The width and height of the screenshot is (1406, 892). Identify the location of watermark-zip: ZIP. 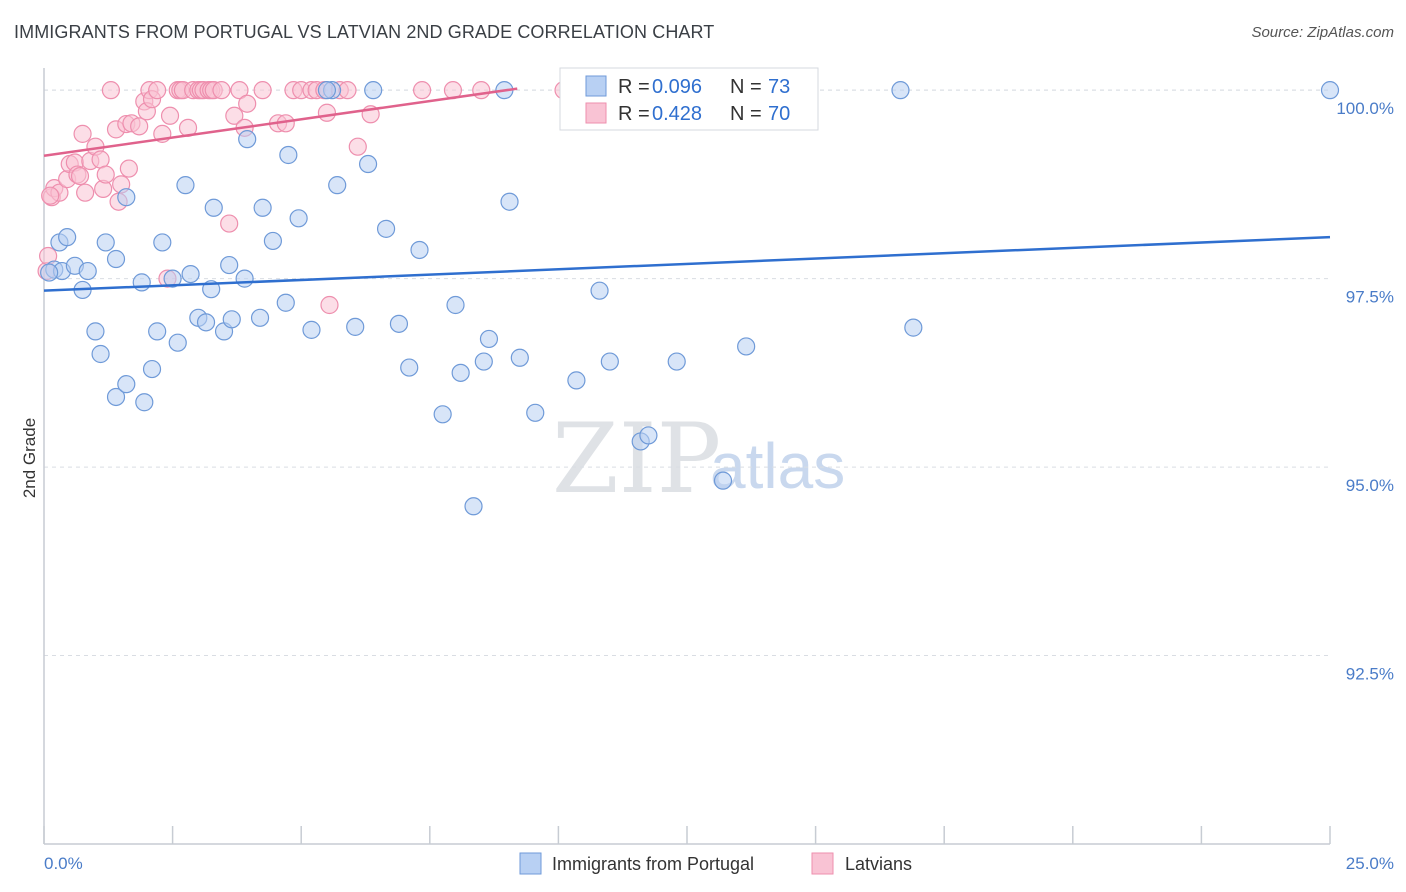
(636, 459).